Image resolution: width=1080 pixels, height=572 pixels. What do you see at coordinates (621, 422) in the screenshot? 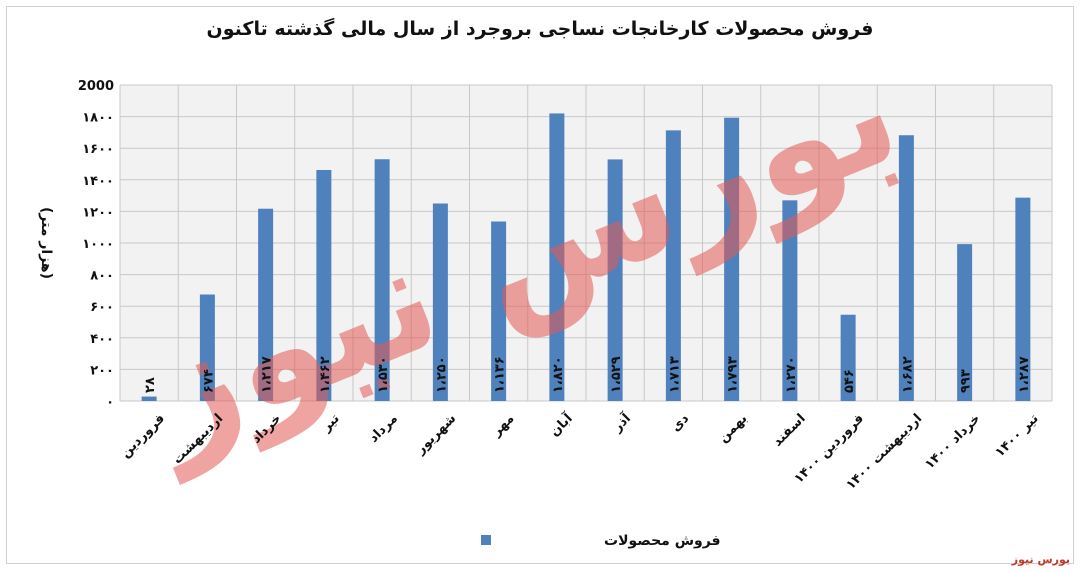
I see `x-tick-label: آذر` at bounding box center [621, 422].